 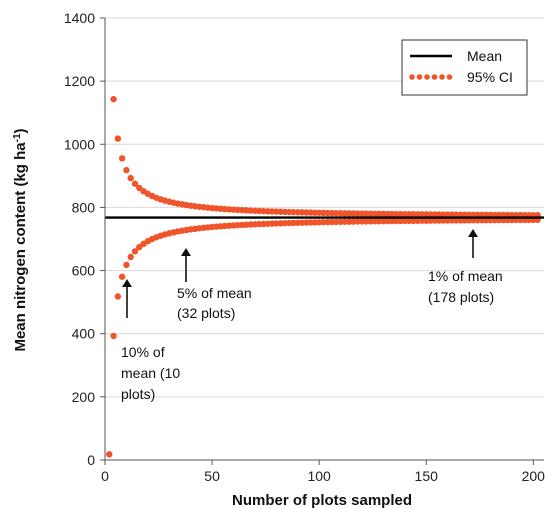 What do you see at coordinates (186, 252) in the screenshot?
I see `annotation-5pct-arrowhead` at bounding box center [186, 252].